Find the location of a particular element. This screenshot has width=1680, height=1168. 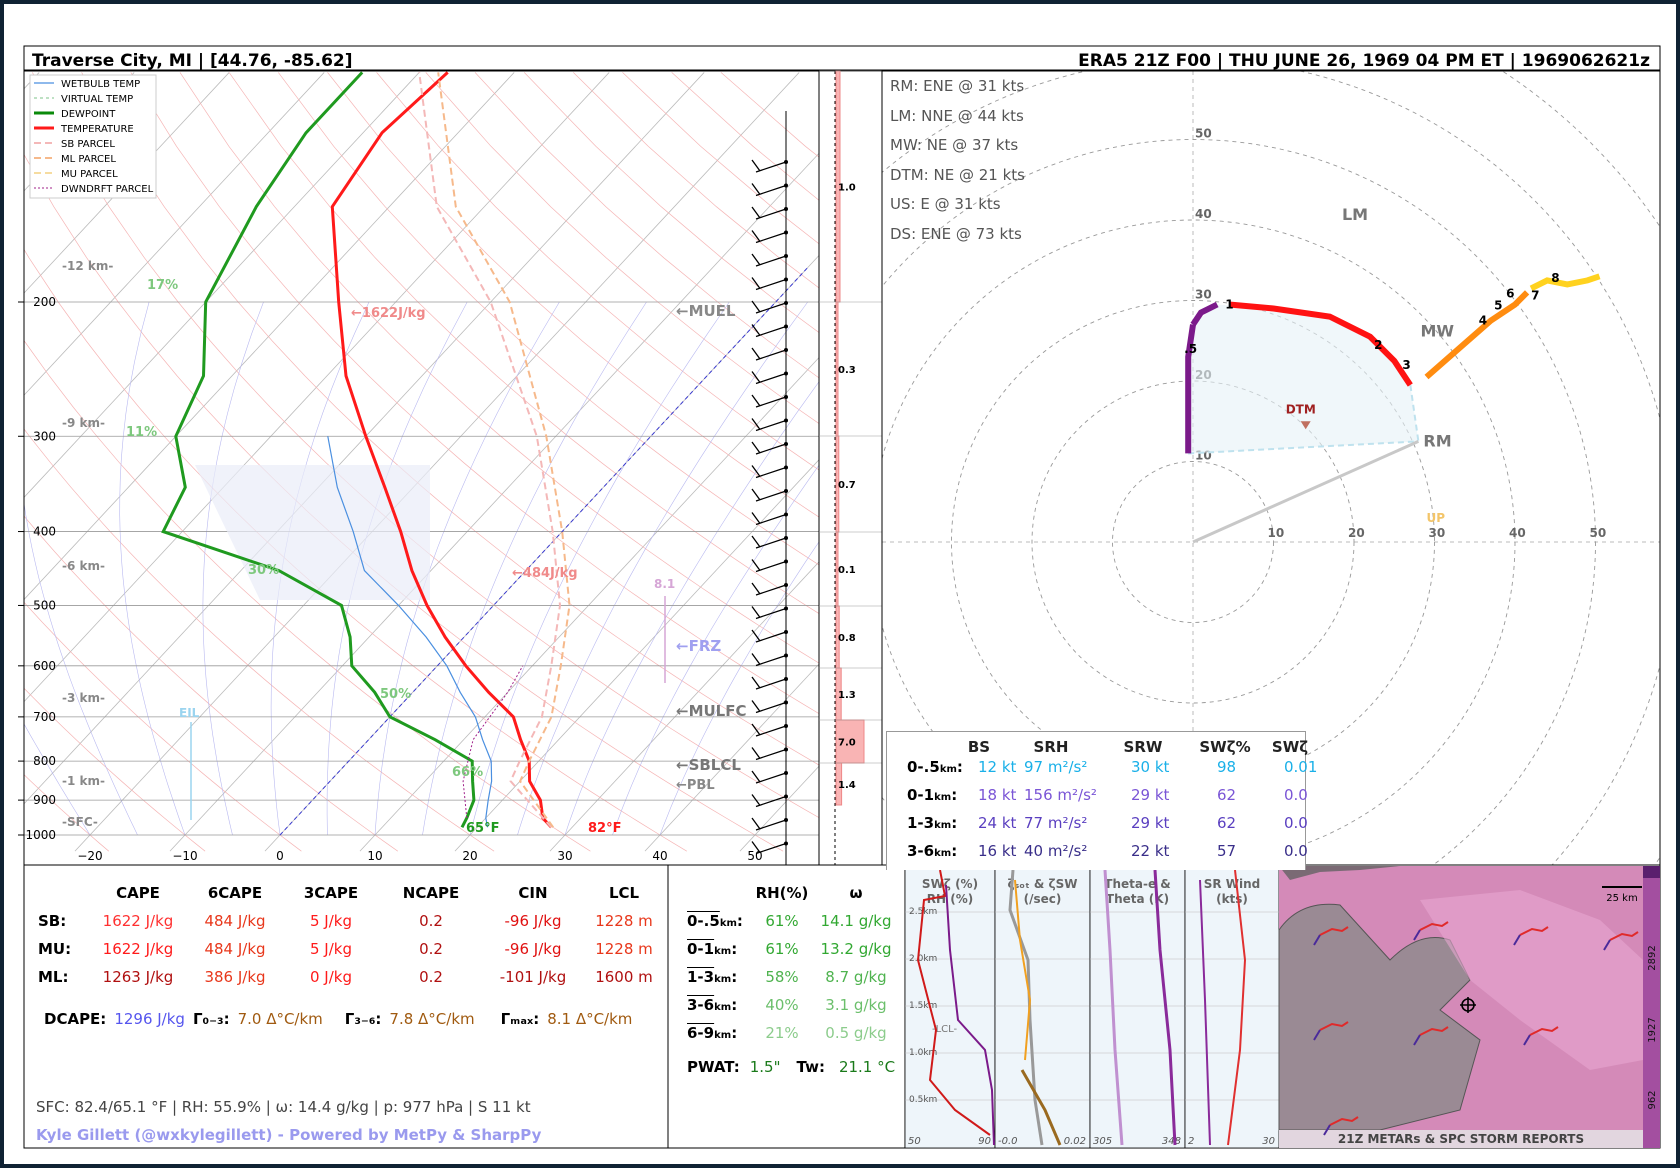

shear-layer-label: 0-.5km: is located at coordinates (935, 767).